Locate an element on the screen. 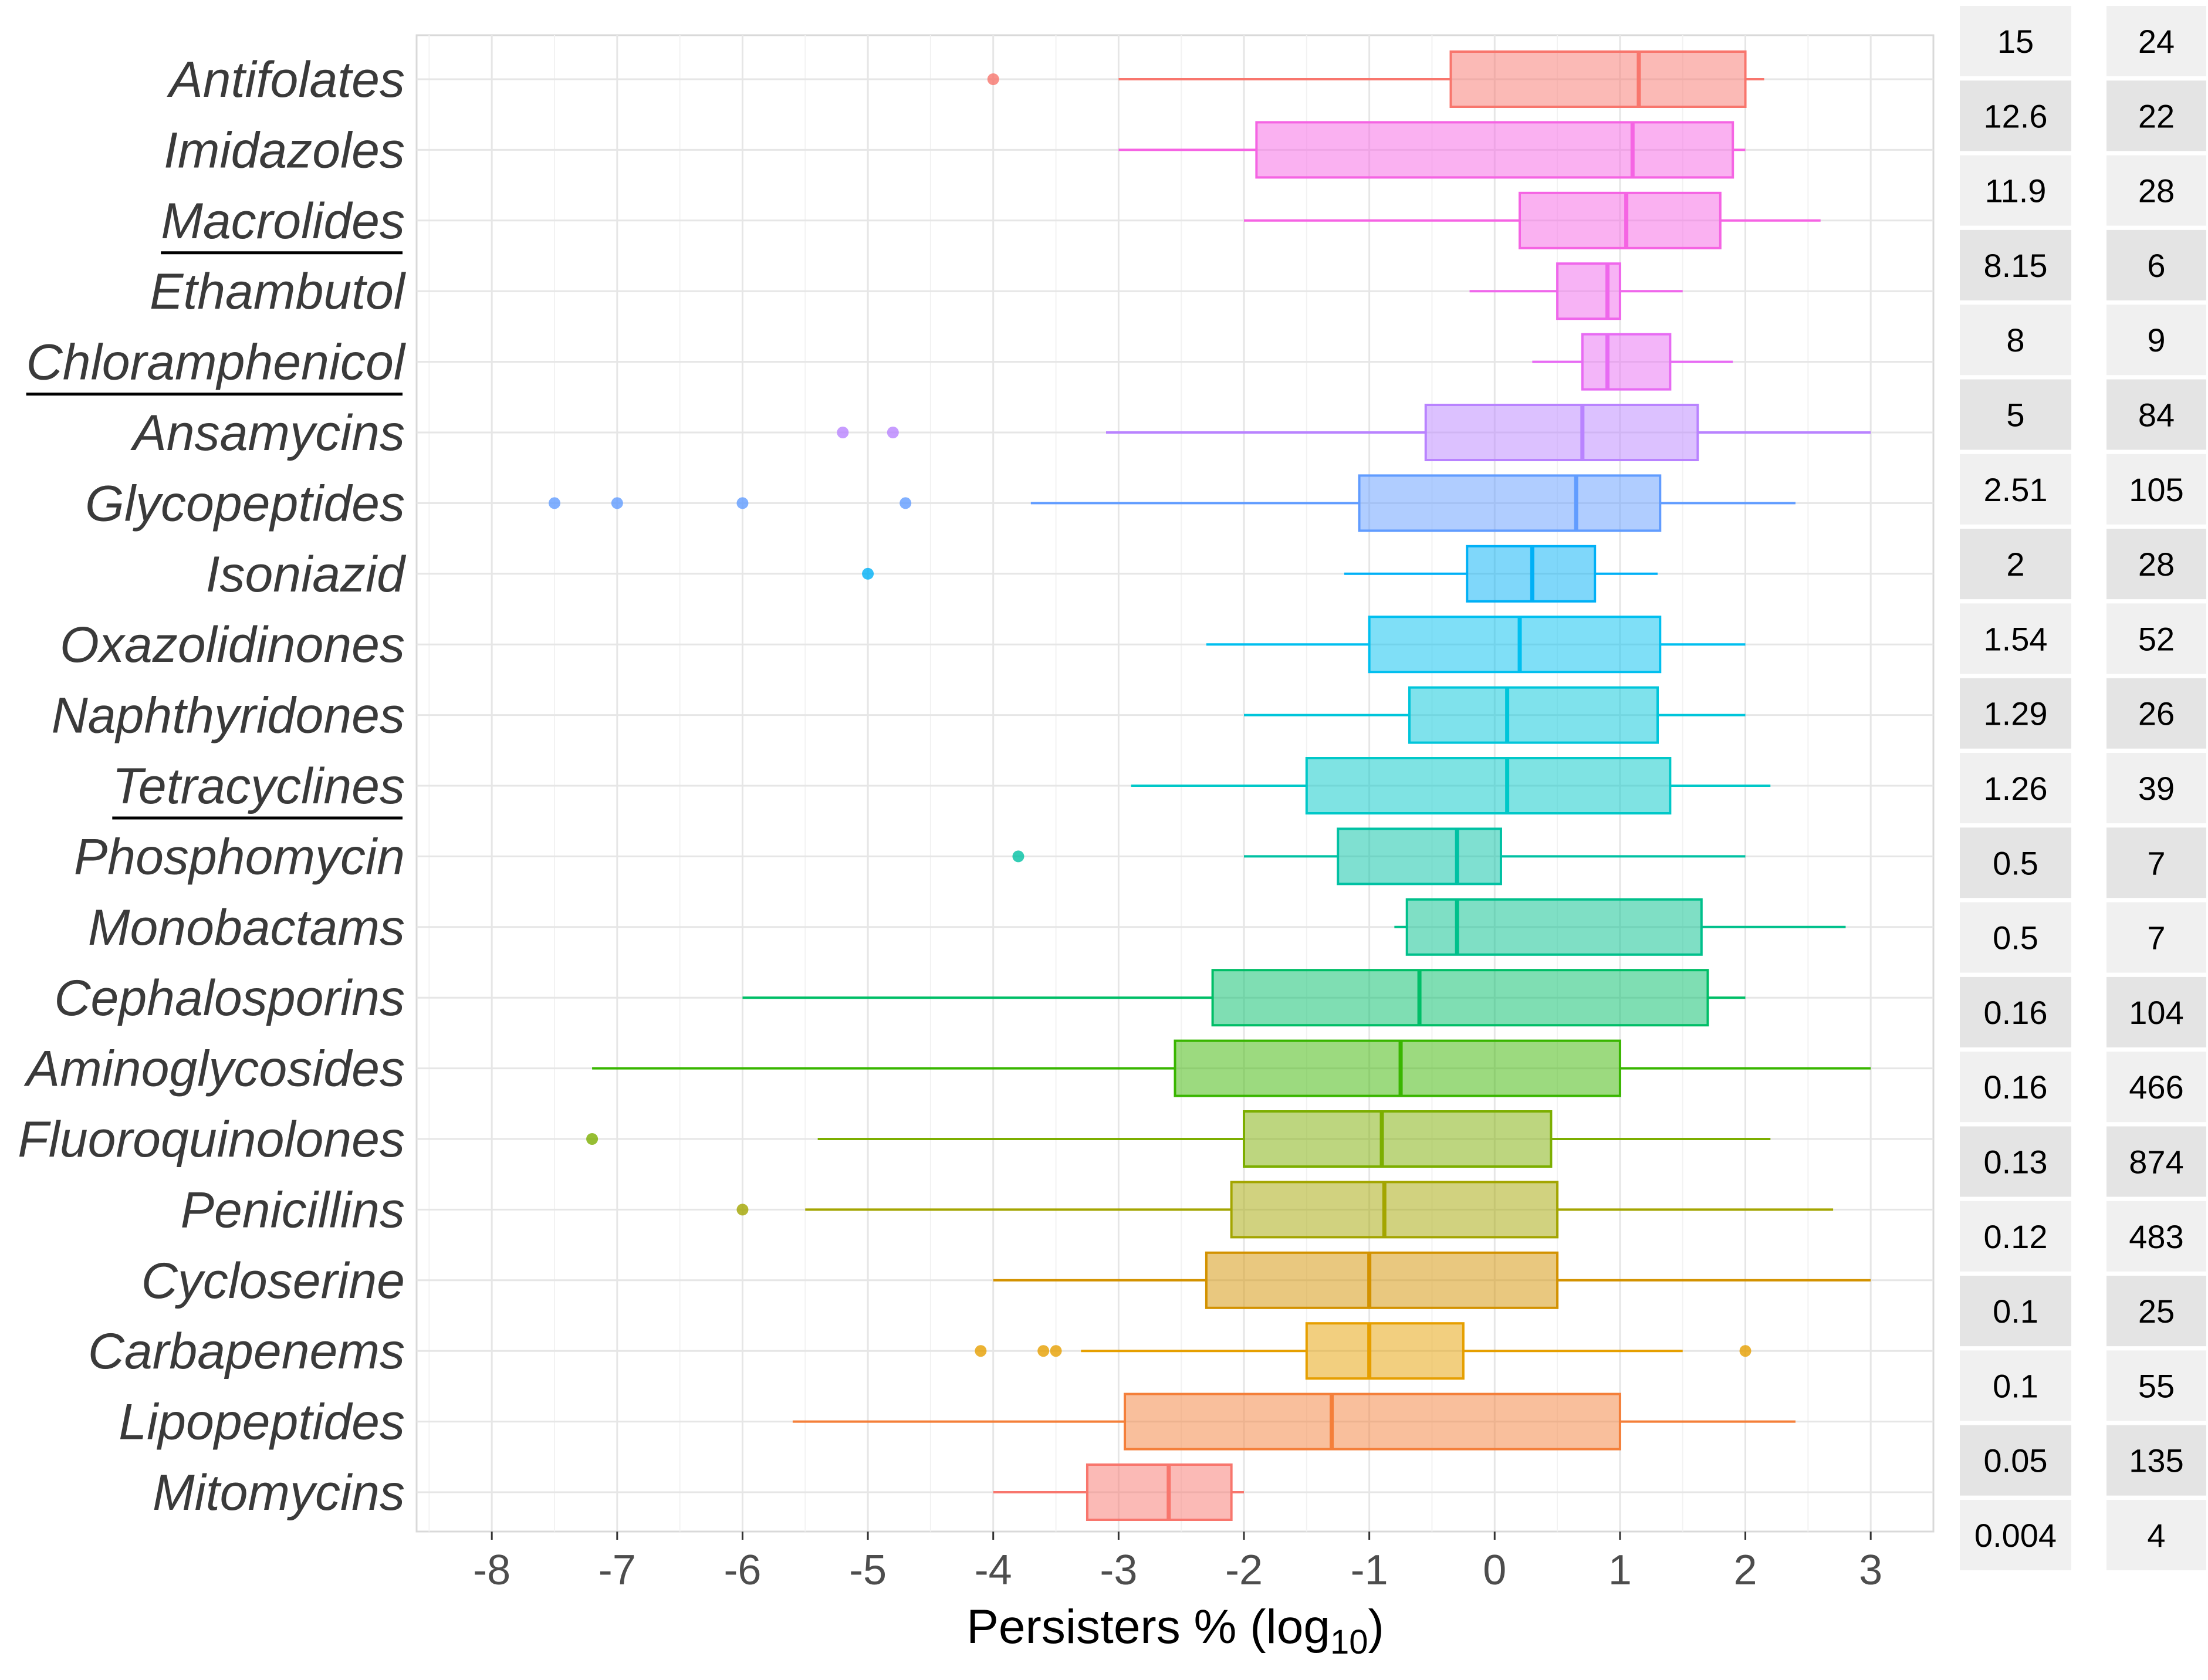 This screenshot has width=2208, height=1680. table-value: 0.13 is located at coordinates (2016, 1162).